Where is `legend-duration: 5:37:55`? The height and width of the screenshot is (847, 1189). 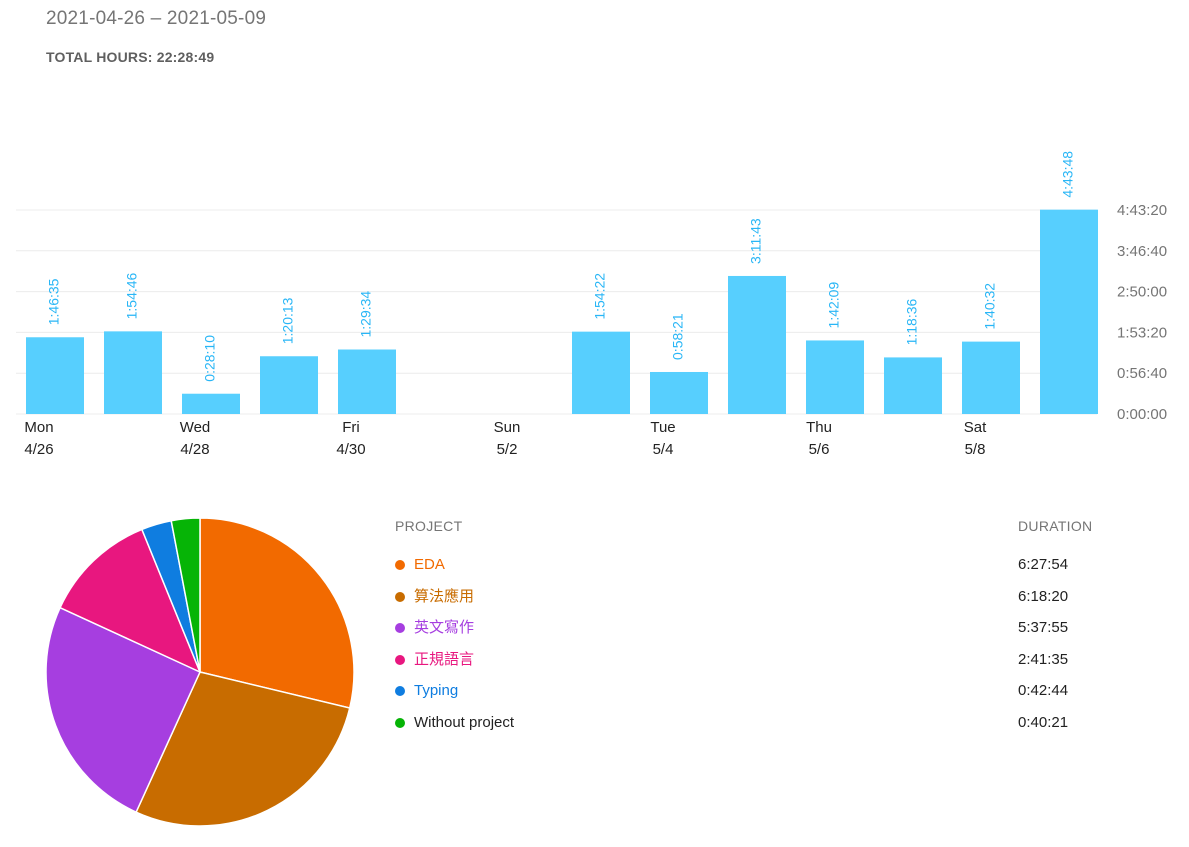 legend-duration: 5:37:55 is located at coordinates (1043, 627).